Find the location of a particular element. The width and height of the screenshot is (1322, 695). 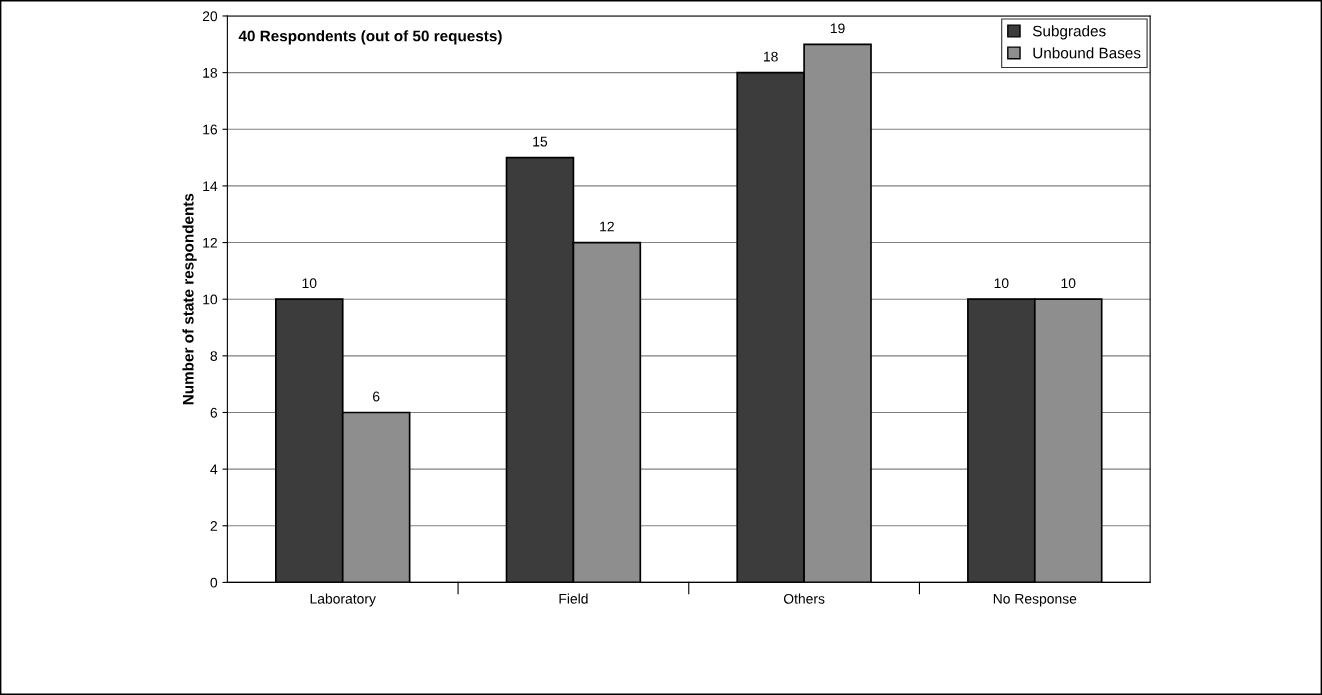

y-tick-label: 8 is located at coordinates (214, 356).